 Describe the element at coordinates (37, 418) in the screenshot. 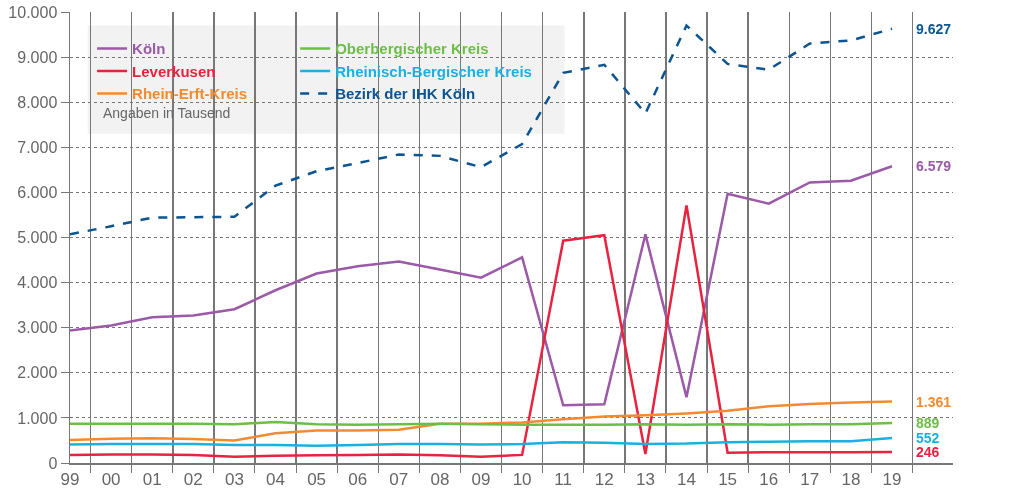

I see `y-tick-label: 1.000` at that location.